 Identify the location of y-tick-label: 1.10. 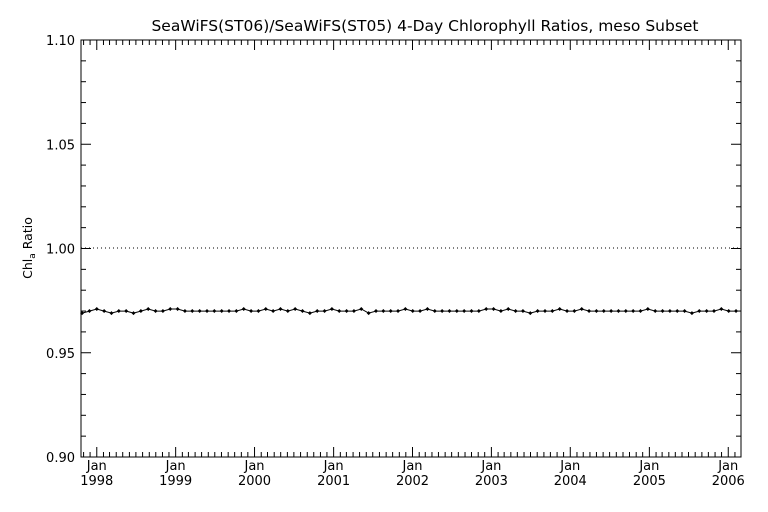
(60, 41).